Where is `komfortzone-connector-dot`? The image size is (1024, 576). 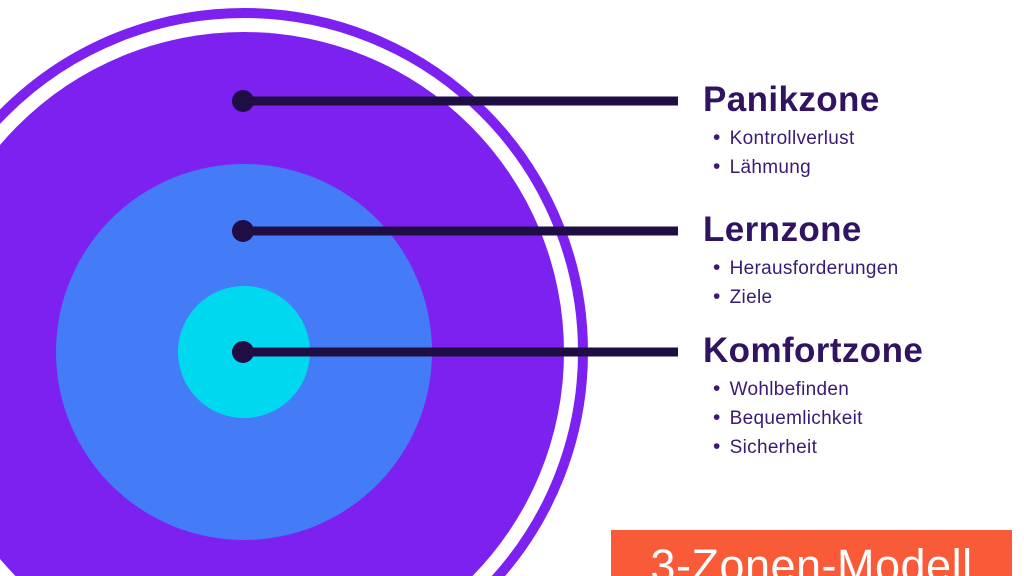 komfortzone-connector-dot is located at coordinates (243, 352).